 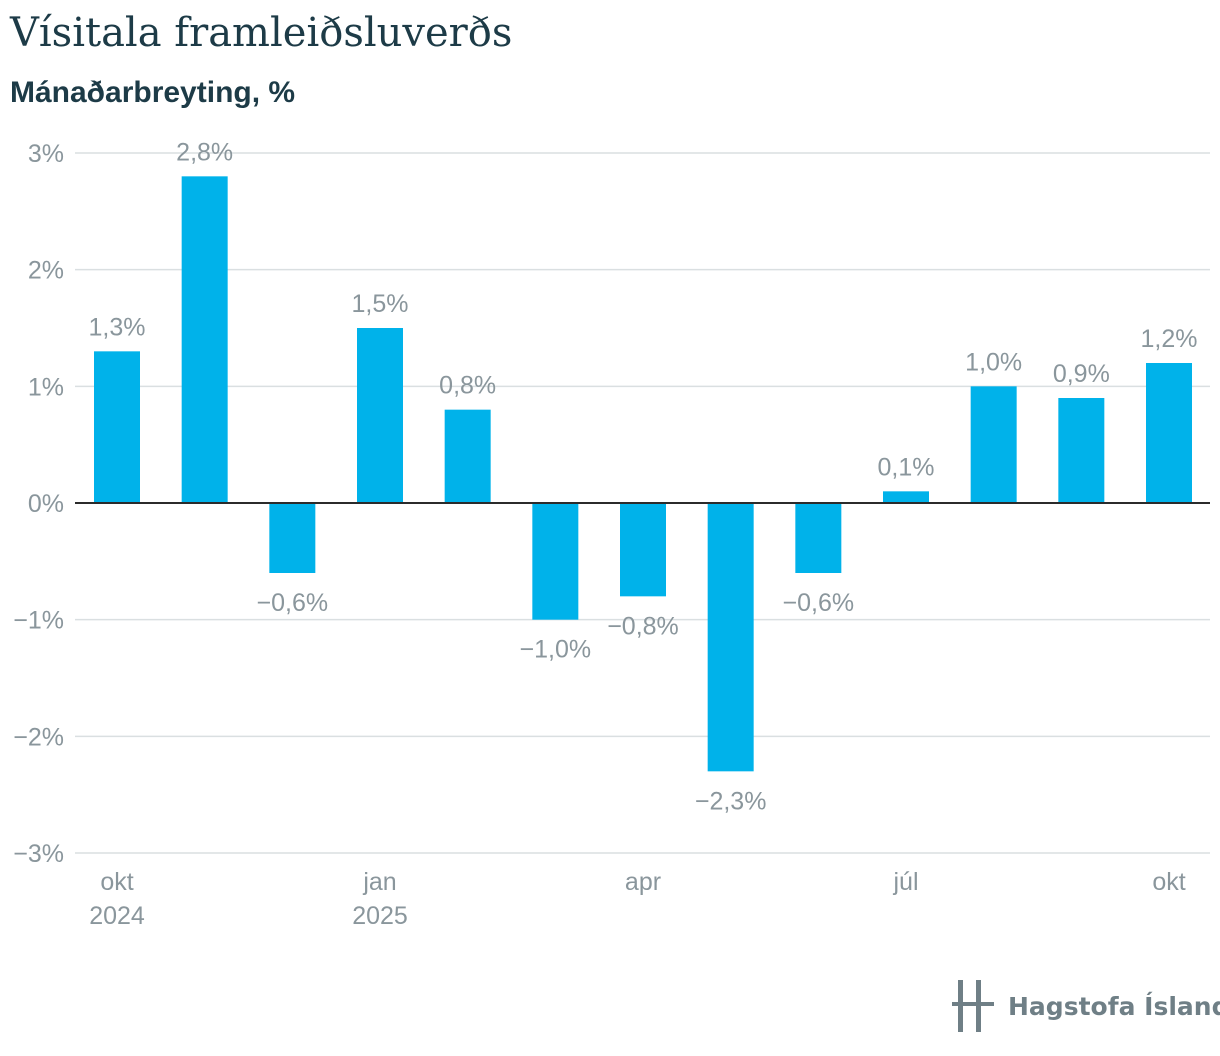 I want to click on y-tick-label: −1%, so click(x=38, y=621).